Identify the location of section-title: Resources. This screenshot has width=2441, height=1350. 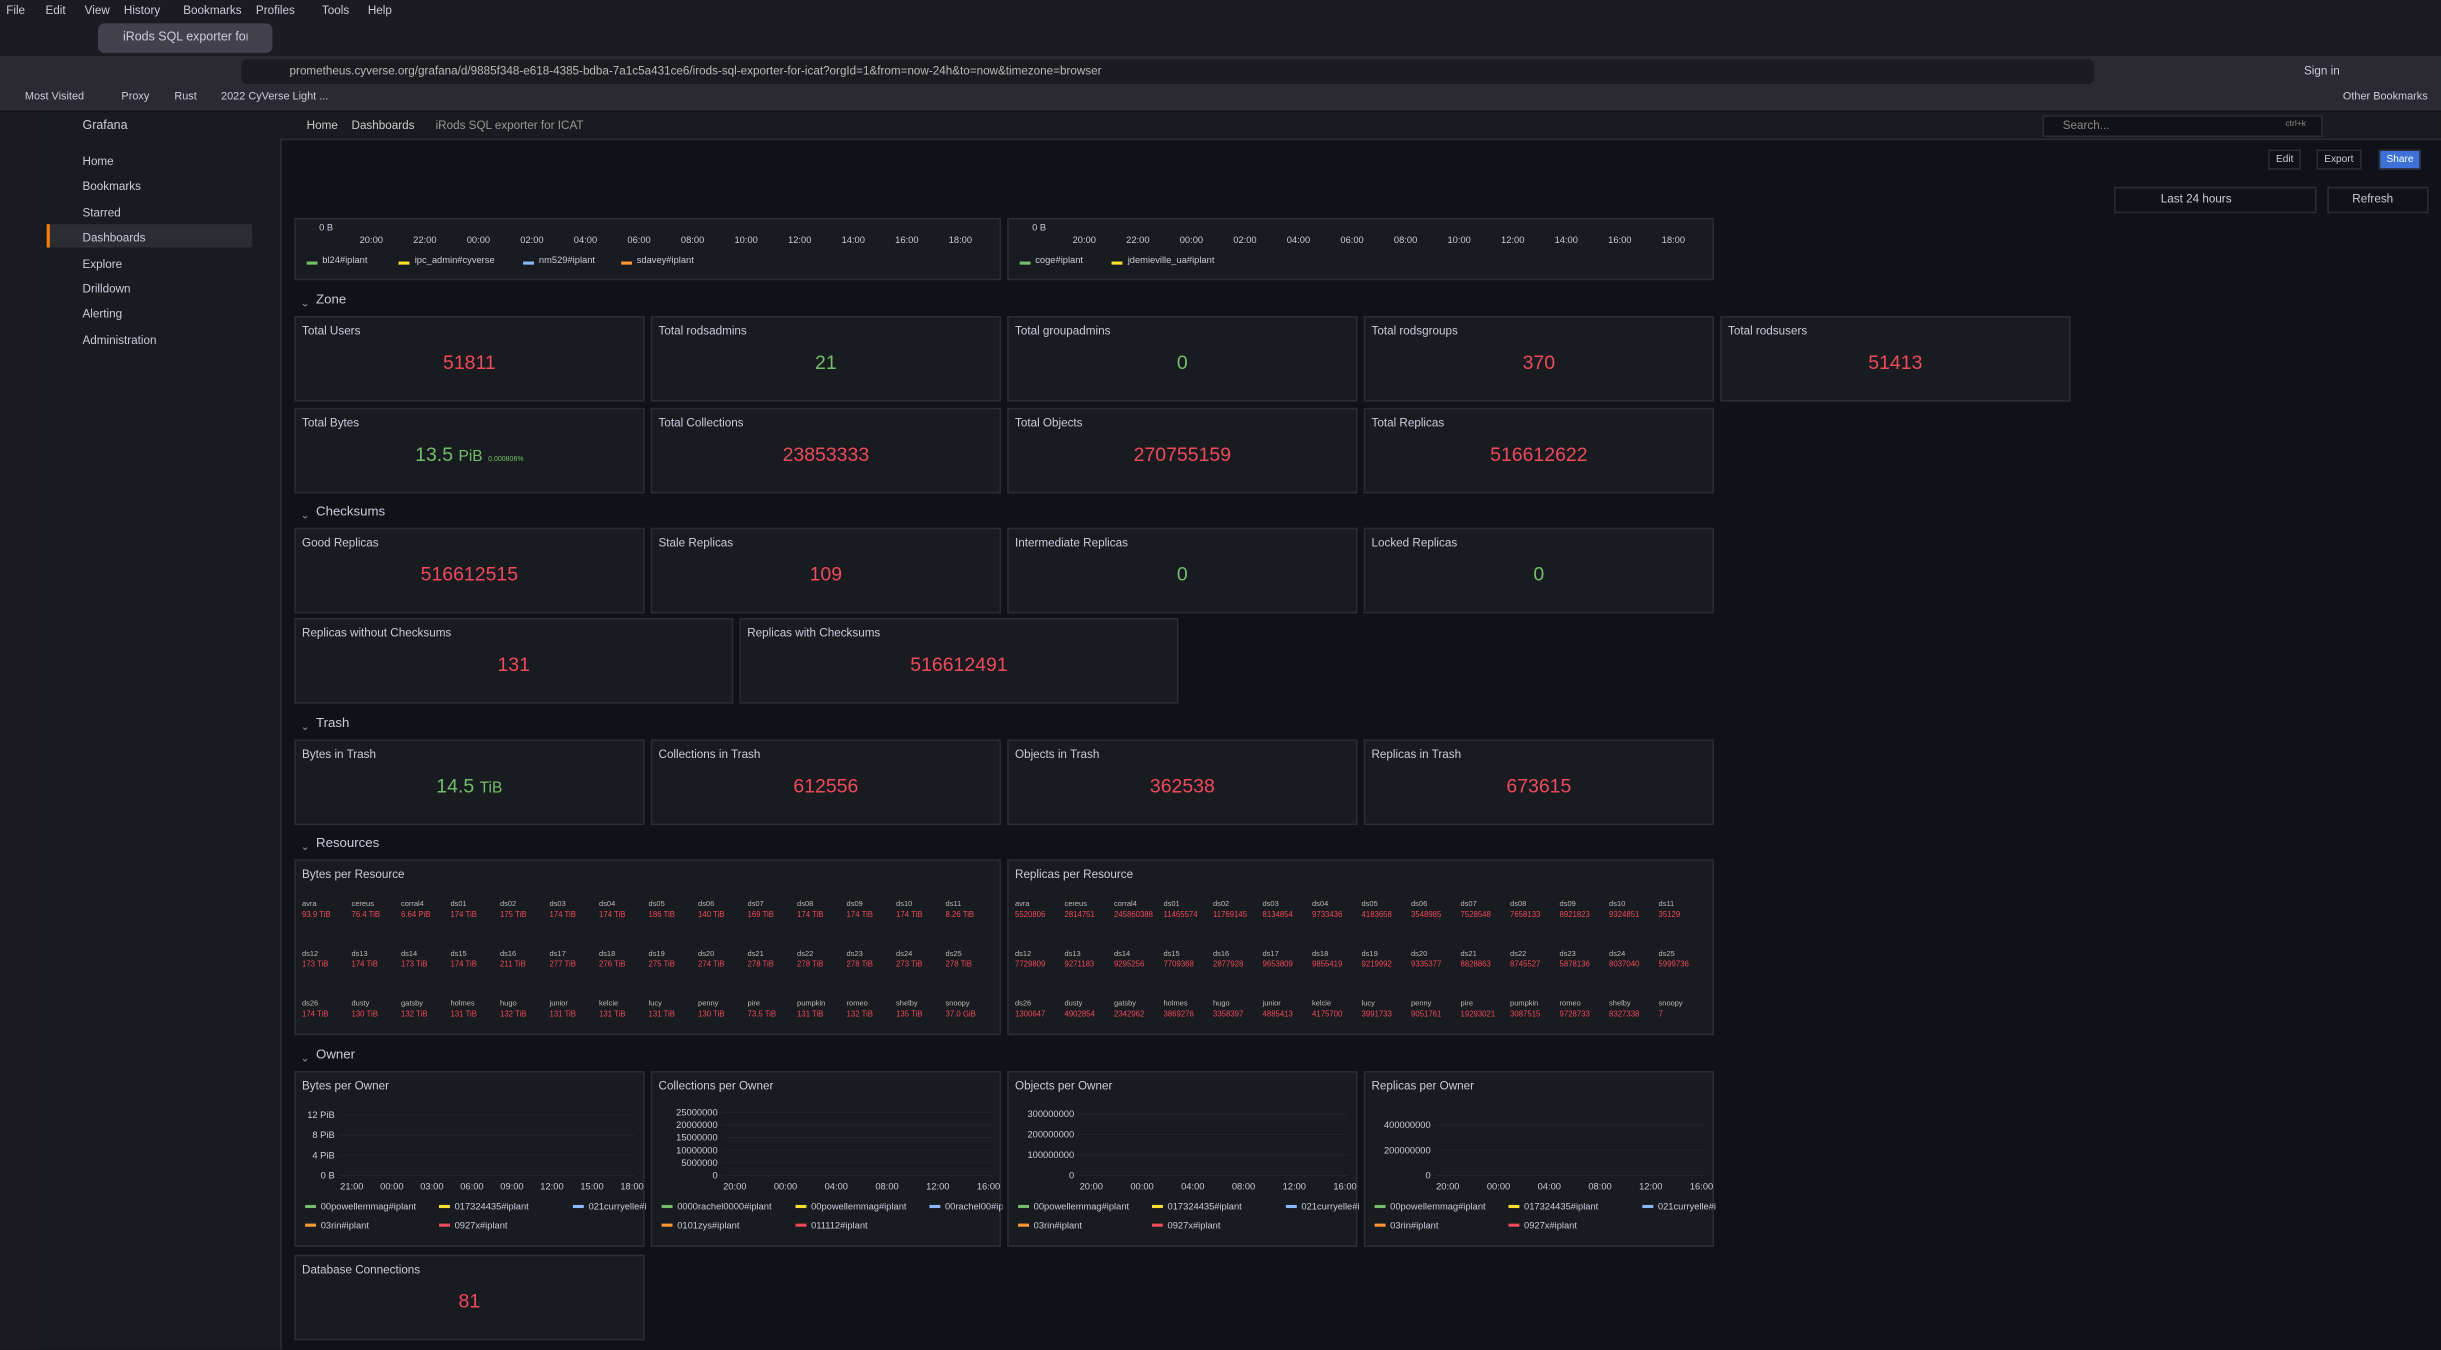
(348, 842).